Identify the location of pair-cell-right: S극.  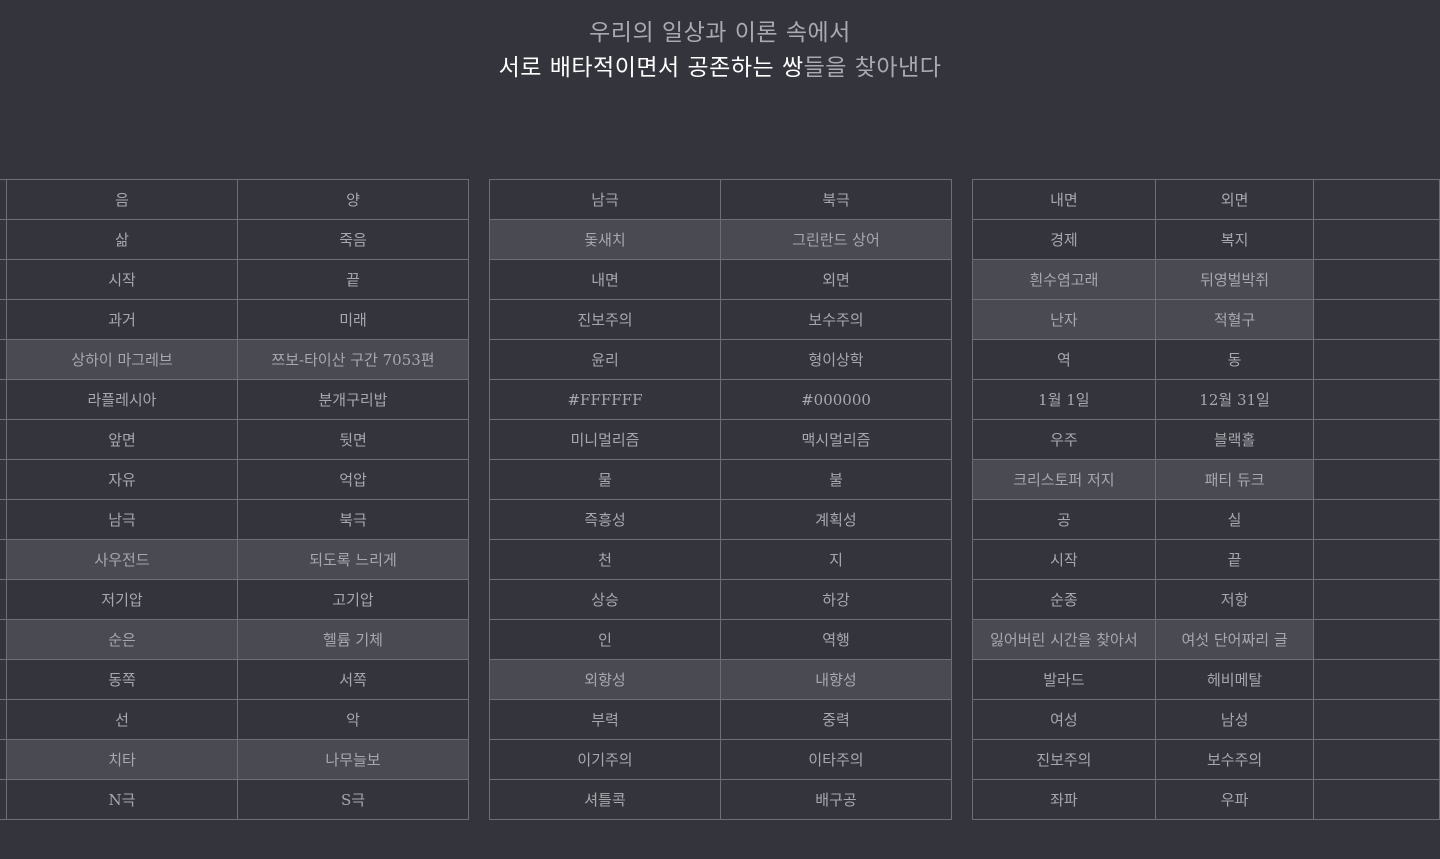
(353, 799).